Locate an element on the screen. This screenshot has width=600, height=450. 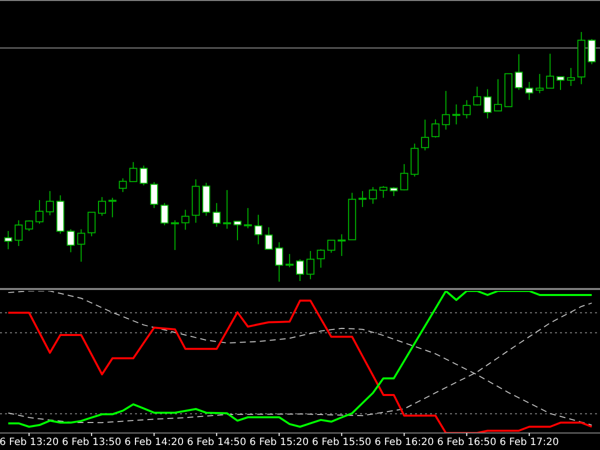
x-tick-label: 6 Feb 17:20 is located at coordinates (529, 442).